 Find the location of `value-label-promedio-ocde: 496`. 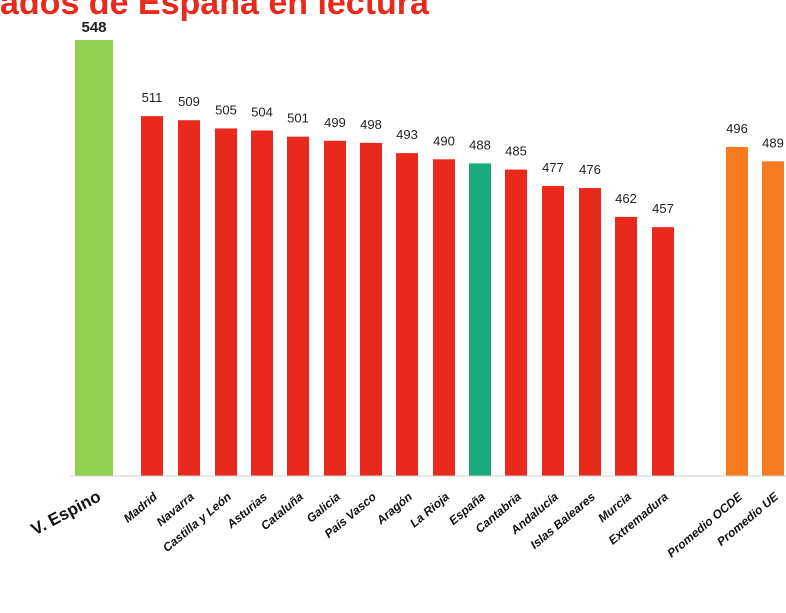

value-label-promedio-ocde: 496 is located at coordinates (737, 128).